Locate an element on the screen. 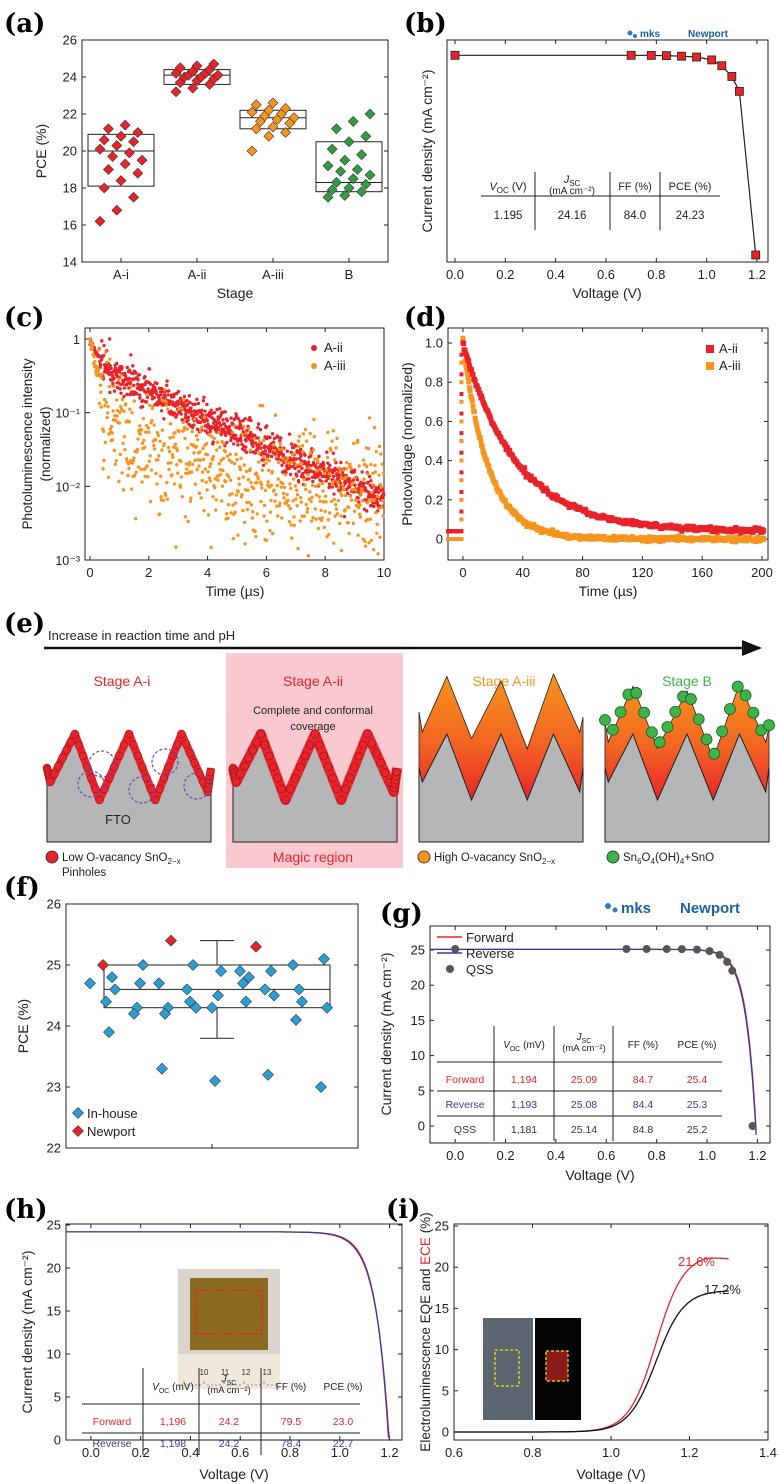  table-cell: 24.16 is located at coordinates (572, 216).